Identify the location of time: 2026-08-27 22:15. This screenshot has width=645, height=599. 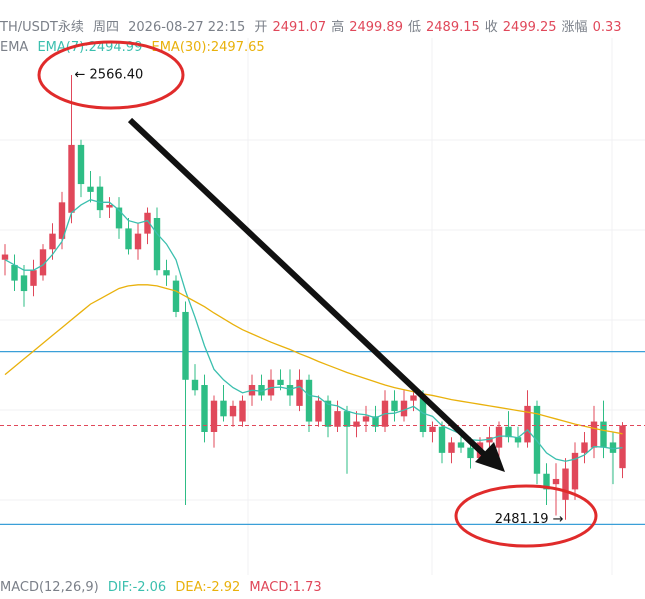
(187, 27).